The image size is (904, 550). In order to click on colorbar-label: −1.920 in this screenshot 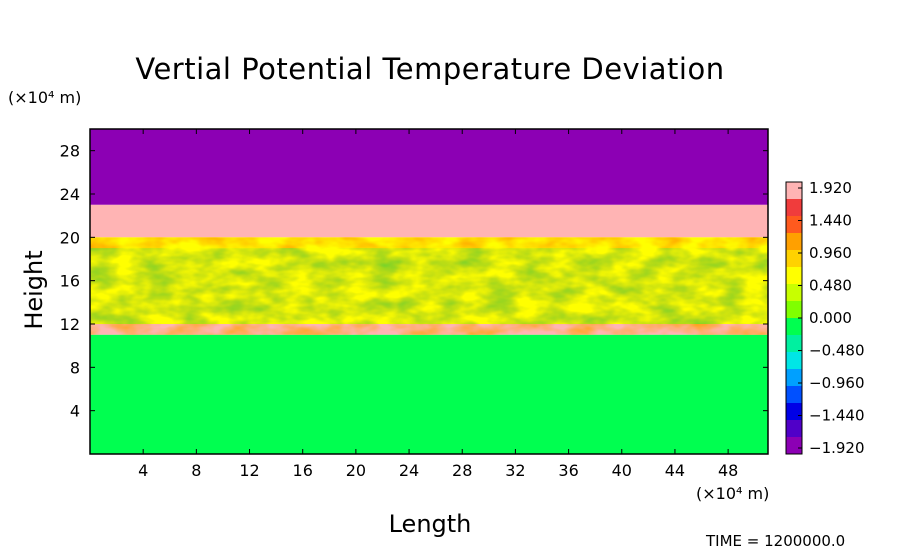, I will do `click(837, 448)`.